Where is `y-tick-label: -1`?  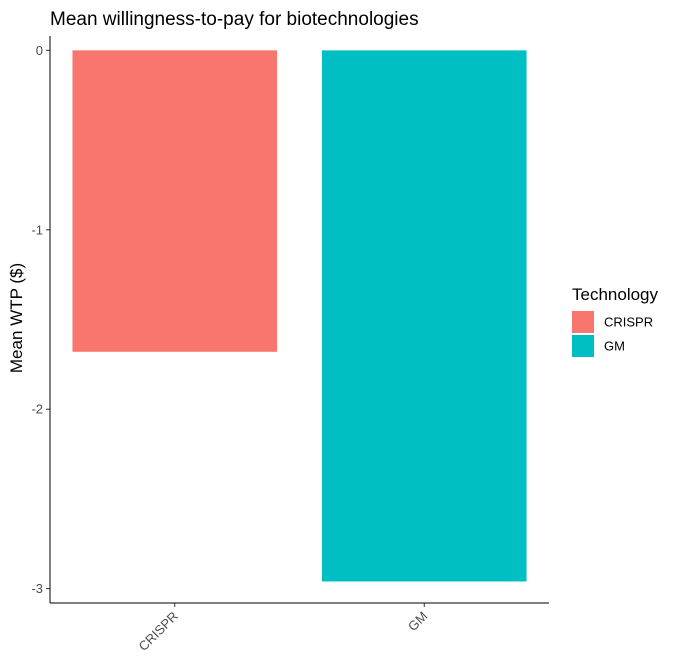
y-tick-label: -1 is located at coordinates (37, 229).